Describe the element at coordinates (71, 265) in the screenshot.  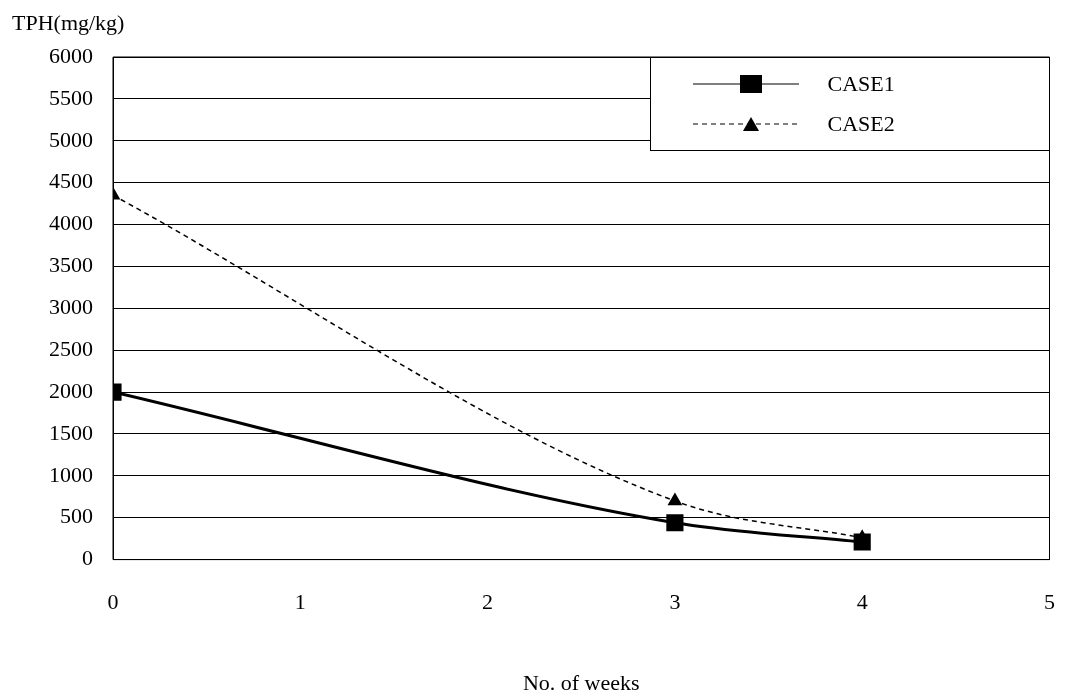
I see `y-tick-label: 3500` at that location.